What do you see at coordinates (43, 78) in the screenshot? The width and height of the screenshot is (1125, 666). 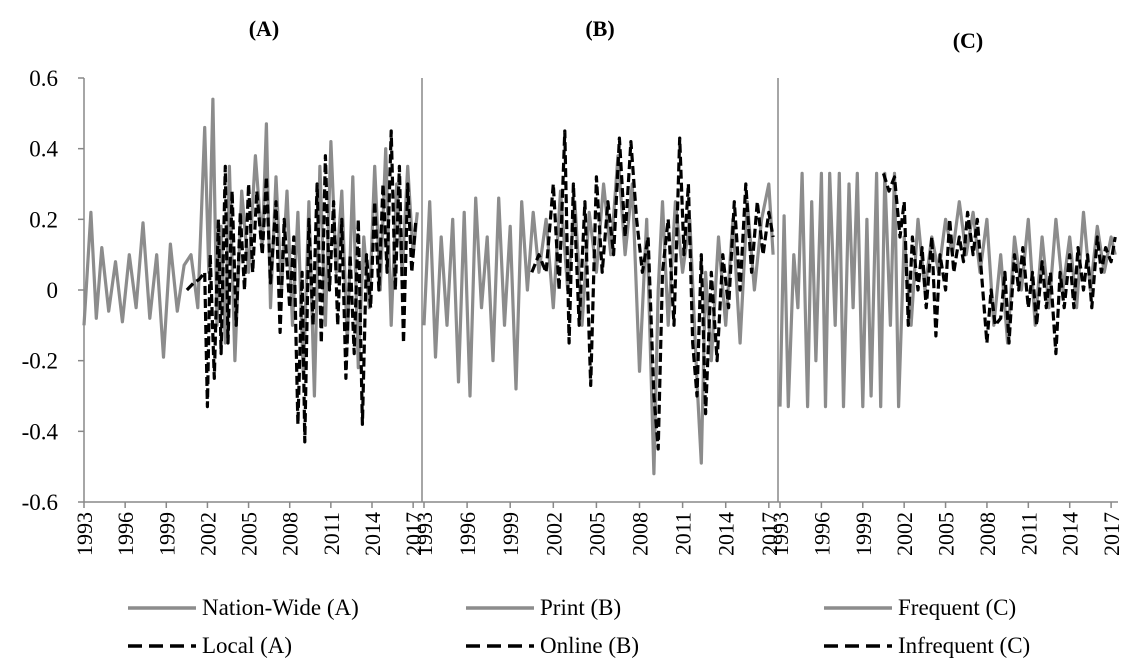 I see `y-tick-label: 0.6` at bounding box center [43, 78].